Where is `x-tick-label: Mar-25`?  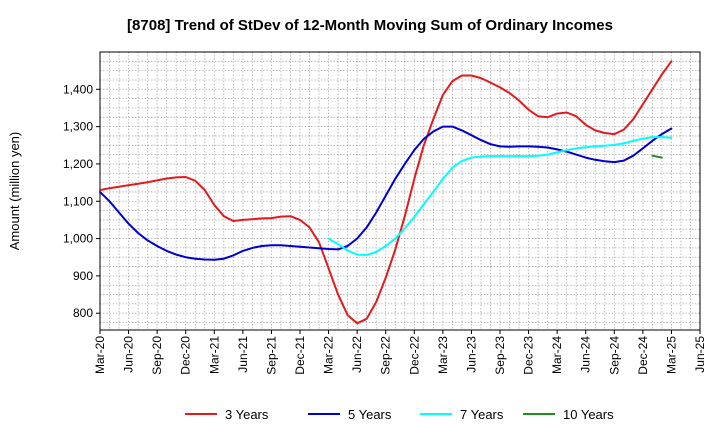 x-tick-label: Mar-25 is located at coordinates (671, 355).